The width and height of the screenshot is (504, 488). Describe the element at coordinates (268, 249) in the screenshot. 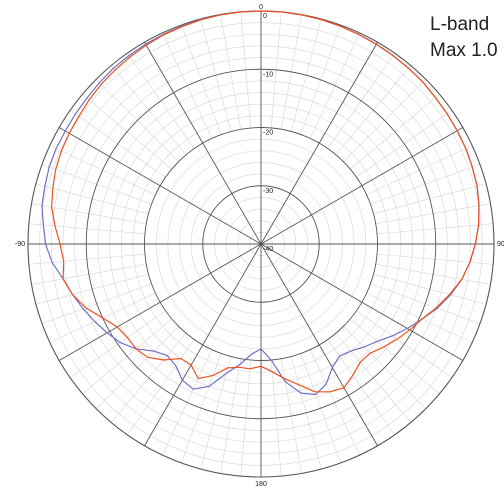

I see `radial-tick-label: -40` at that location.